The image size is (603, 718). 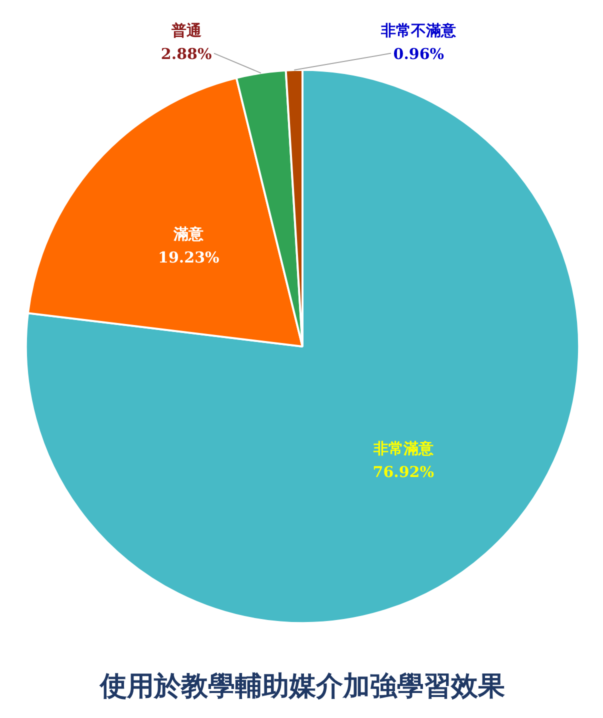 I want to click on slice-label: 滿意, so click(x=188, y=233).